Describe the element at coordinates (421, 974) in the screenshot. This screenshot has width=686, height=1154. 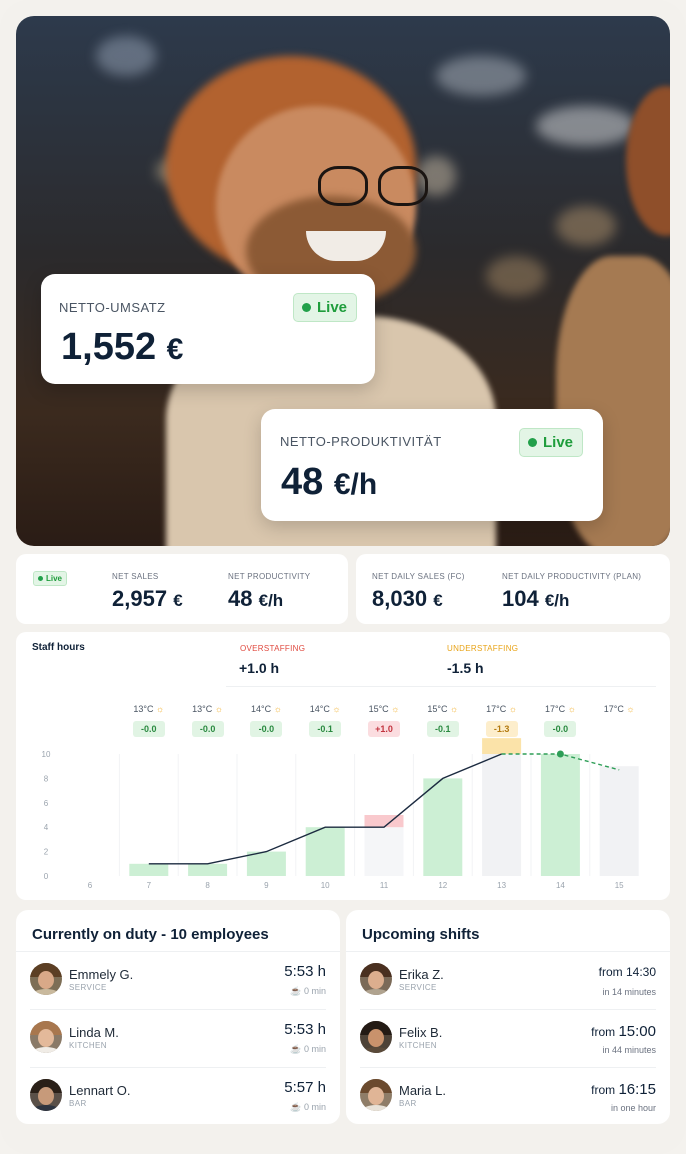
I see `employee-name: Erika Z.` at that location.